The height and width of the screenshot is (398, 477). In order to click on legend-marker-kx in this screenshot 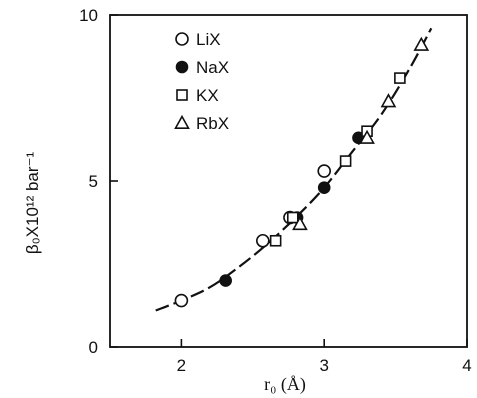, I will do `click(182, 95)`.